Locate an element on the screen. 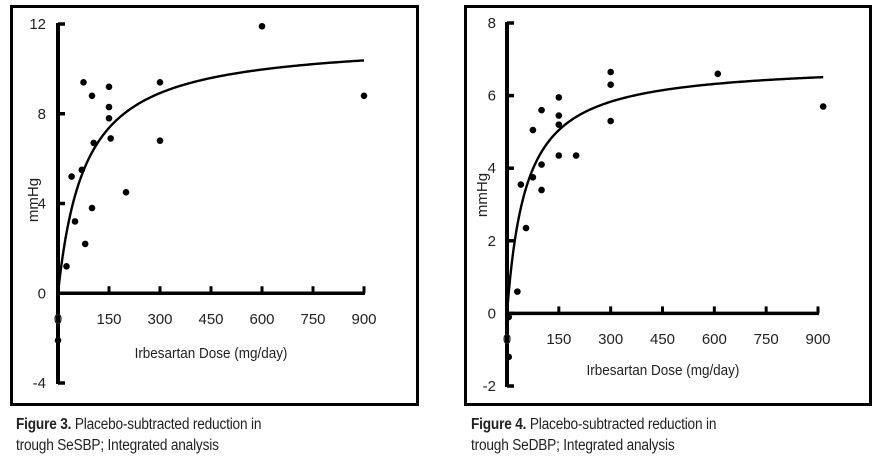  figure-3-label: Figure 3. is located at coordinates (44, 424).